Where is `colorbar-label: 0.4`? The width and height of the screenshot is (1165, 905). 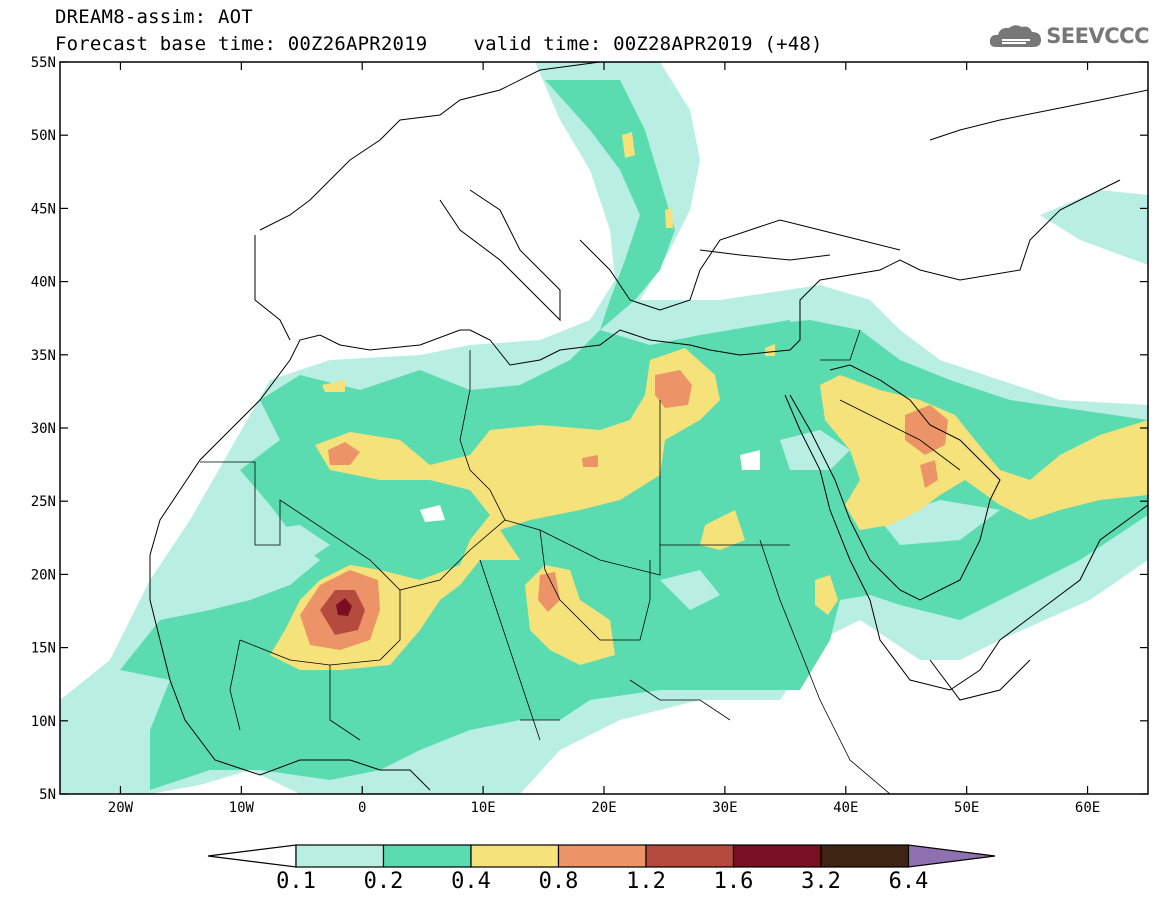 colorbar-label: 0.4 is located at coordinates (471, 881).